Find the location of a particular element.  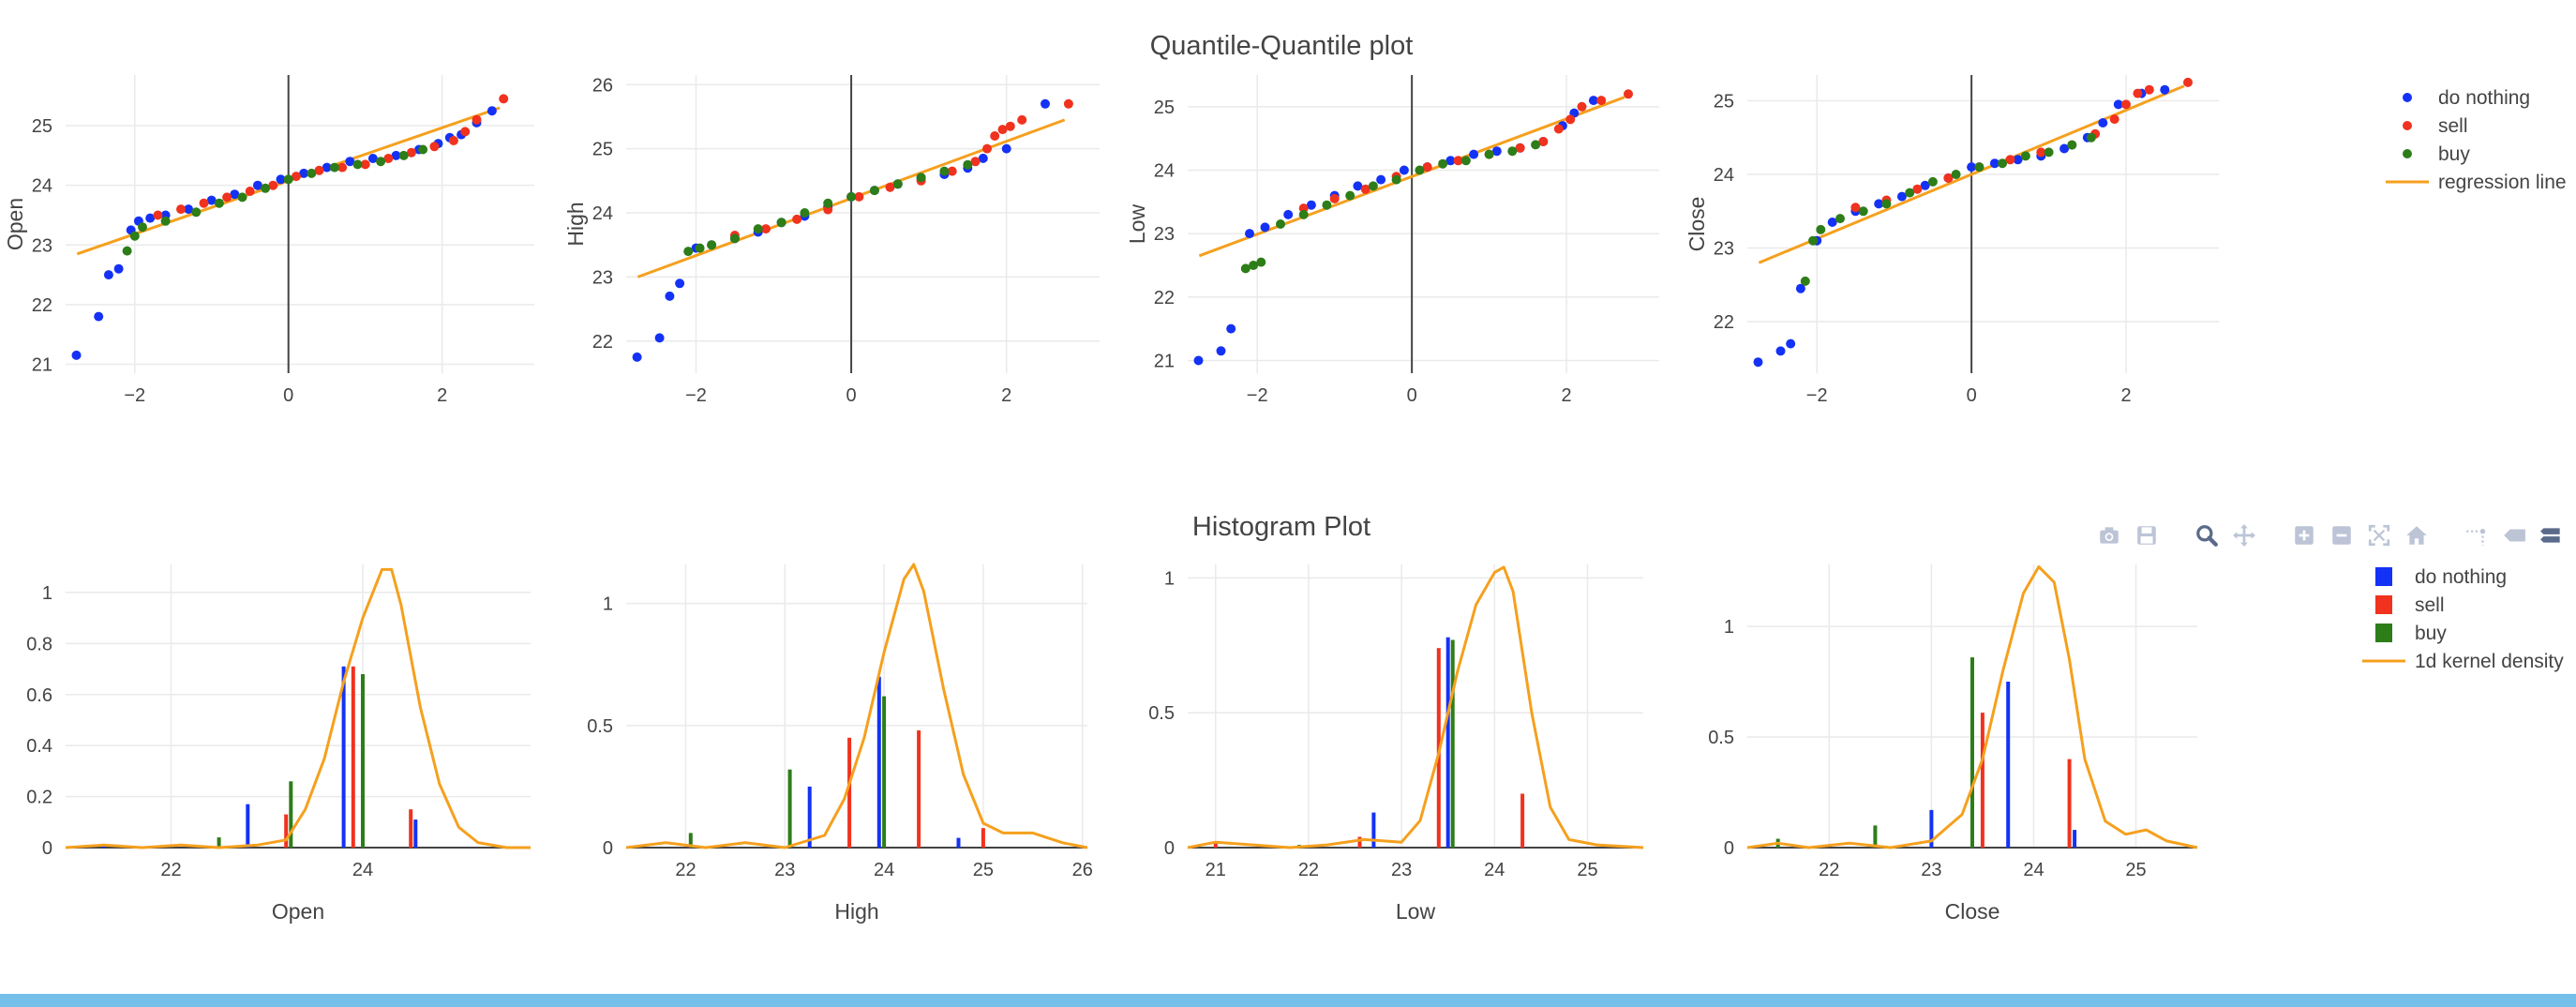

x-axis-title: High is located at coordinates (856, 912).